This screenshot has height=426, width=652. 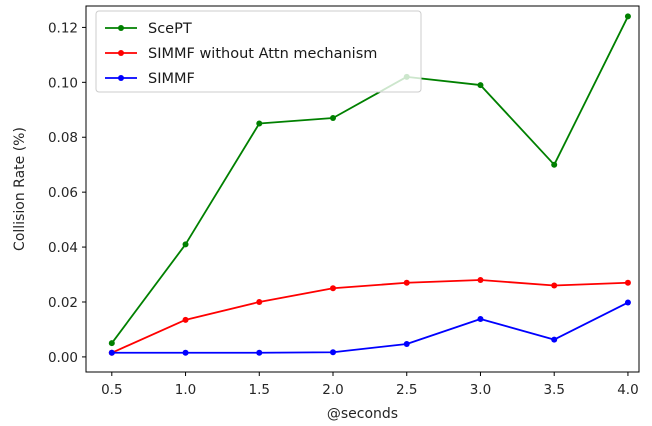 I want to click on legend-label: ScePT, so click(x=170, y=29).